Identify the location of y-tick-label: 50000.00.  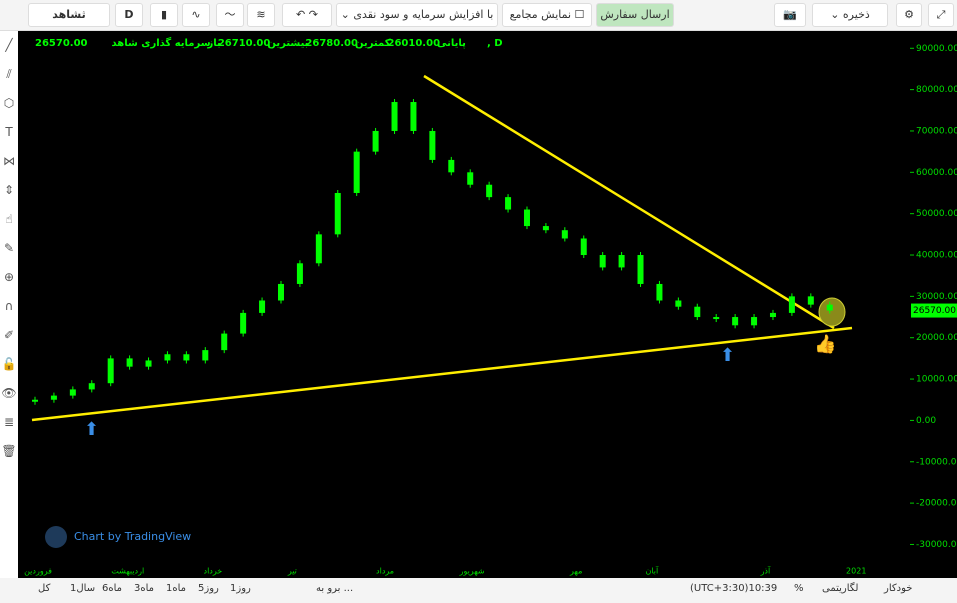
(936, 214).